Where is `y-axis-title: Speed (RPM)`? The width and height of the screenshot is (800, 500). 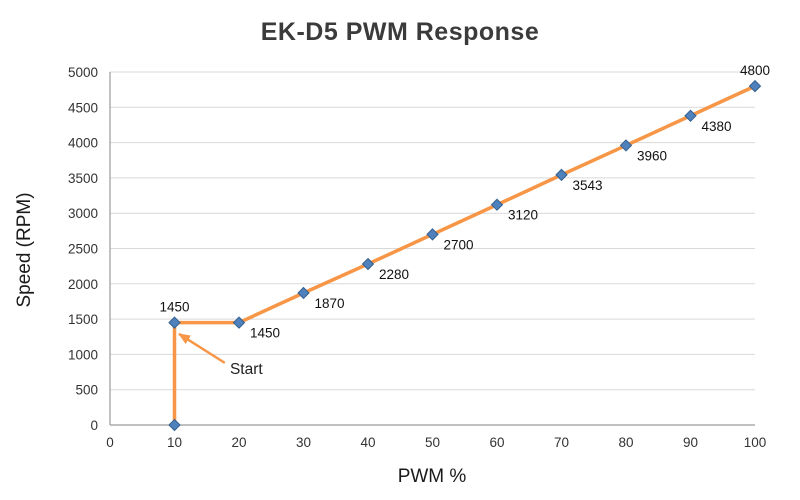 y-axis-title: Speed (RPM) is located at coordinates (24, 249).